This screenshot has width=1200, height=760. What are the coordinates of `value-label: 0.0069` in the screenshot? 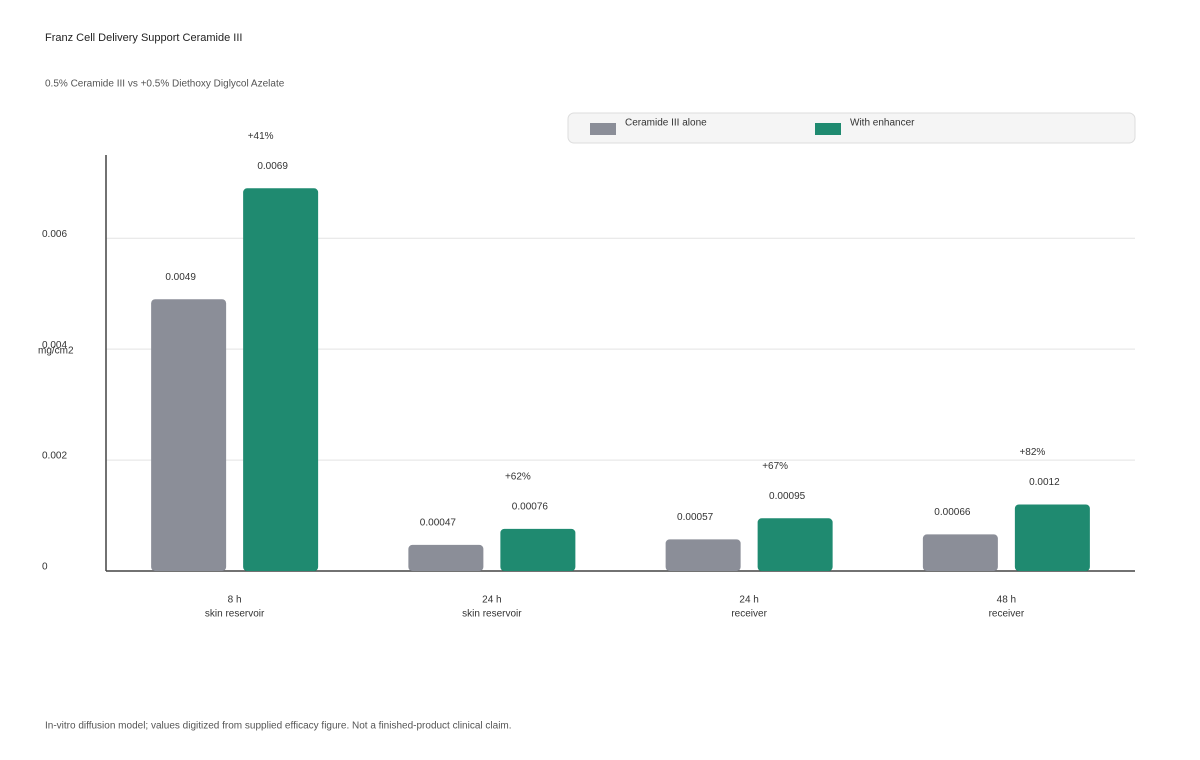 It's located at (272, 166).